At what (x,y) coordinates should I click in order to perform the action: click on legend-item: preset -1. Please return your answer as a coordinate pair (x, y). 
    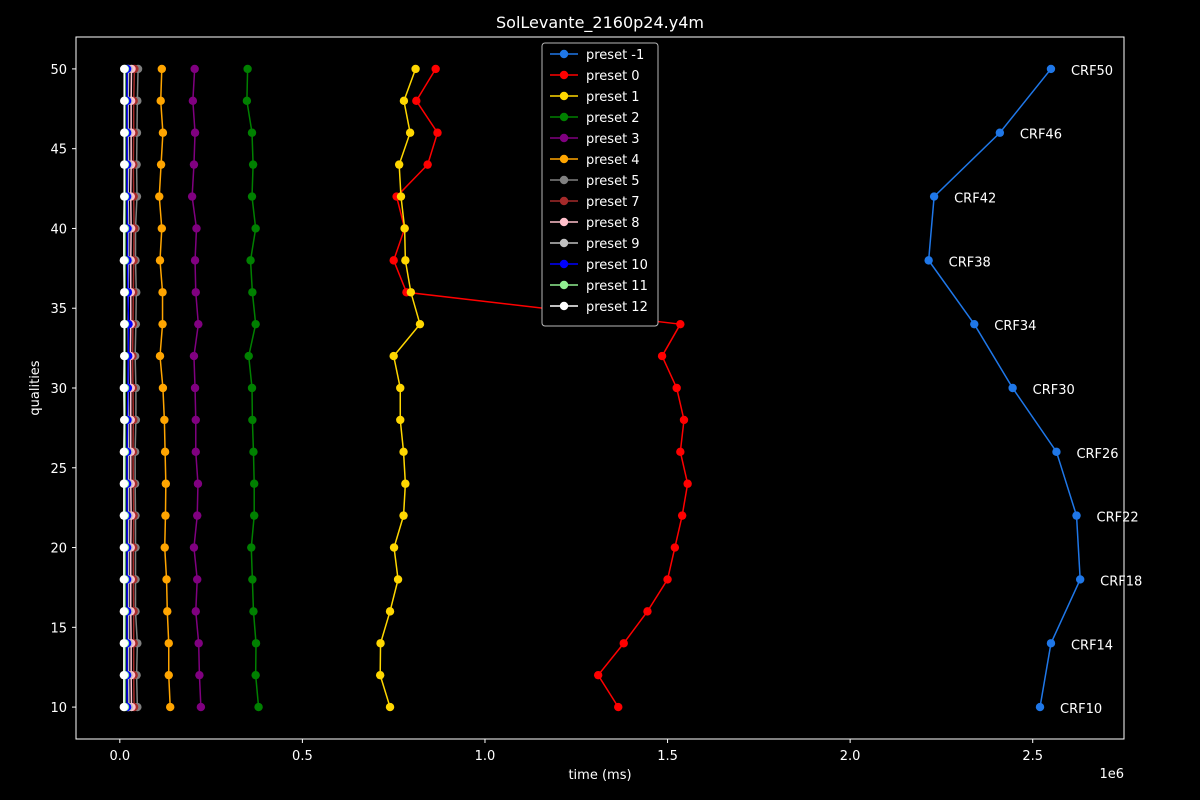
    Looking at the image, I should click on (597, 55).